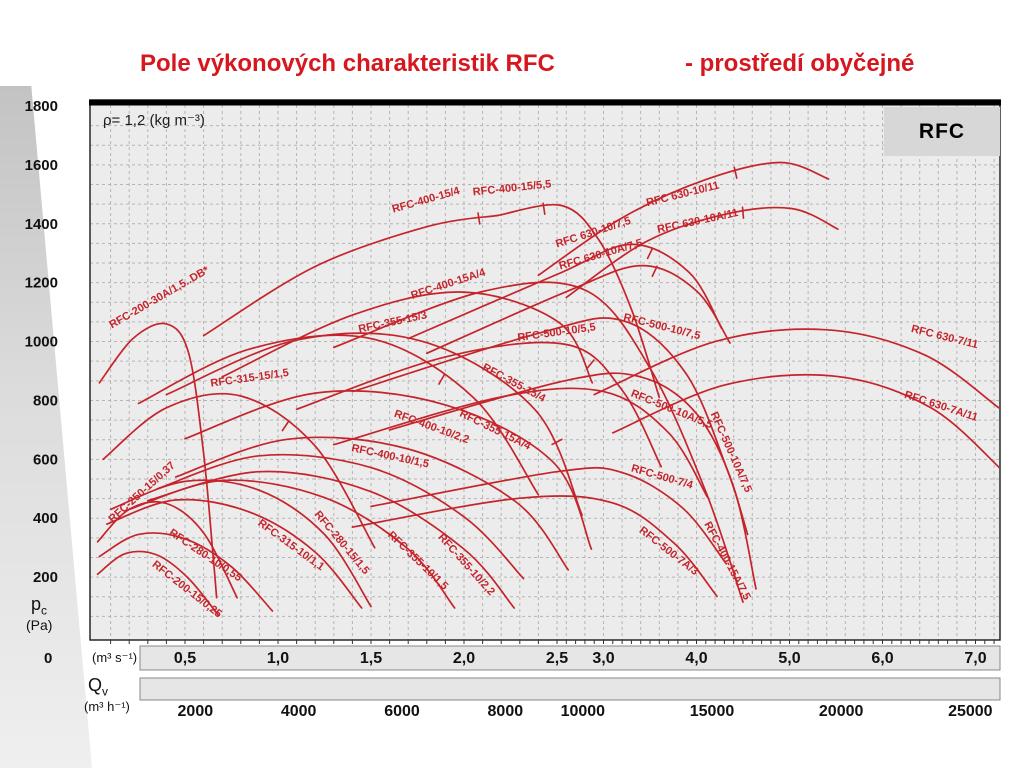 The height and width of the screenshot is (768, 1024). Describe the element at coordinates (45, 577) in the screenshot. I see `pressure-tick-label: 200` at that location.